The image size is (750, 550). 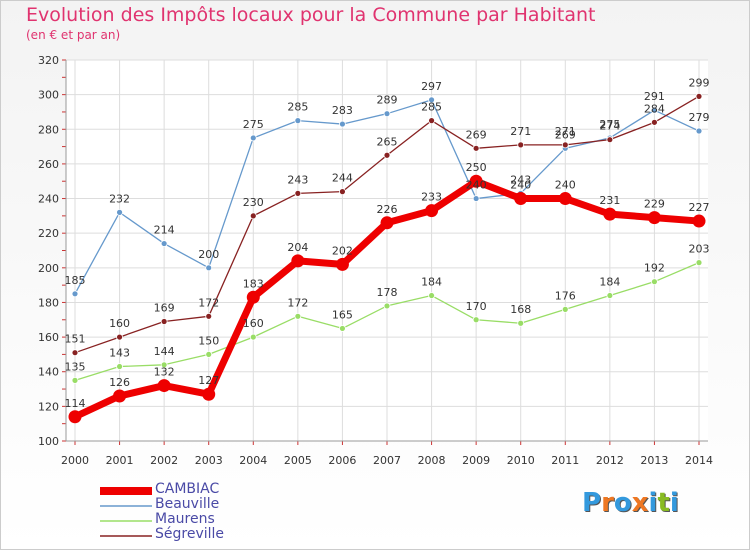 I want to click on y-tick-label: 200, so click(x=48, y=268).